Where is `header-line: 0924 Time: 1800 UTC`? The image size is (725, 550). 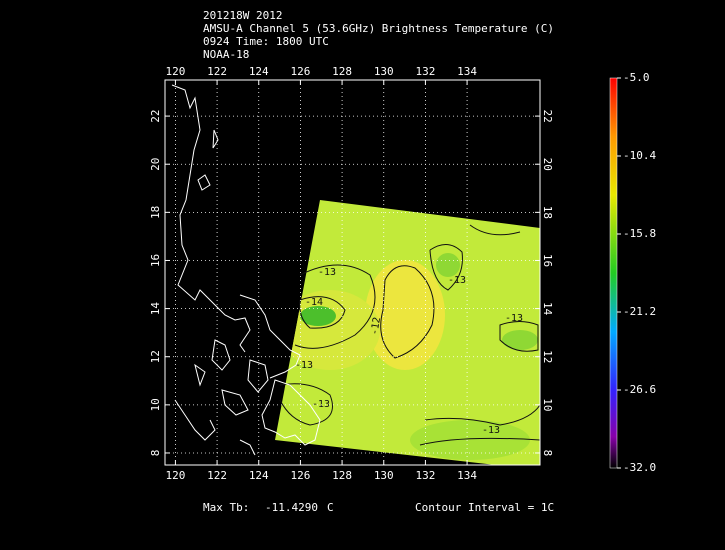
header-line: 0924 Time: 1800 UTC is located at coordinates (266, 41).